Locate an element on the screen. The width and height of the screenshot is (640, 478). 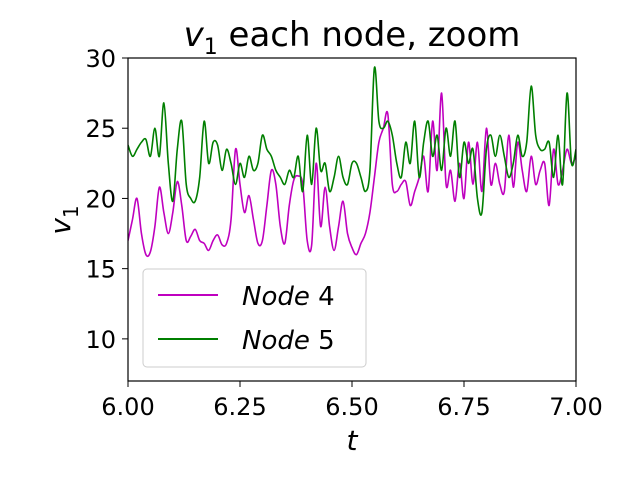
y-tick-label: 20 is located at coordinates (100, 199).